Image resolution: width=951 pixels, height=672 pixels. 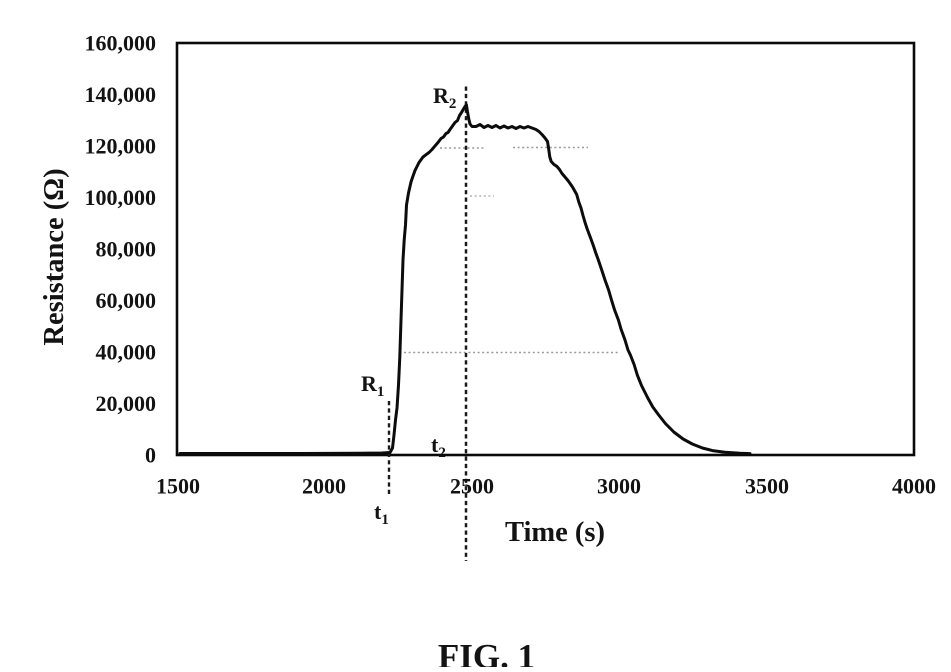 What do you see at coordinates (121, 197) in the screenshot?
I see `svg-text: 100,000` at bounding box center [121, 197].